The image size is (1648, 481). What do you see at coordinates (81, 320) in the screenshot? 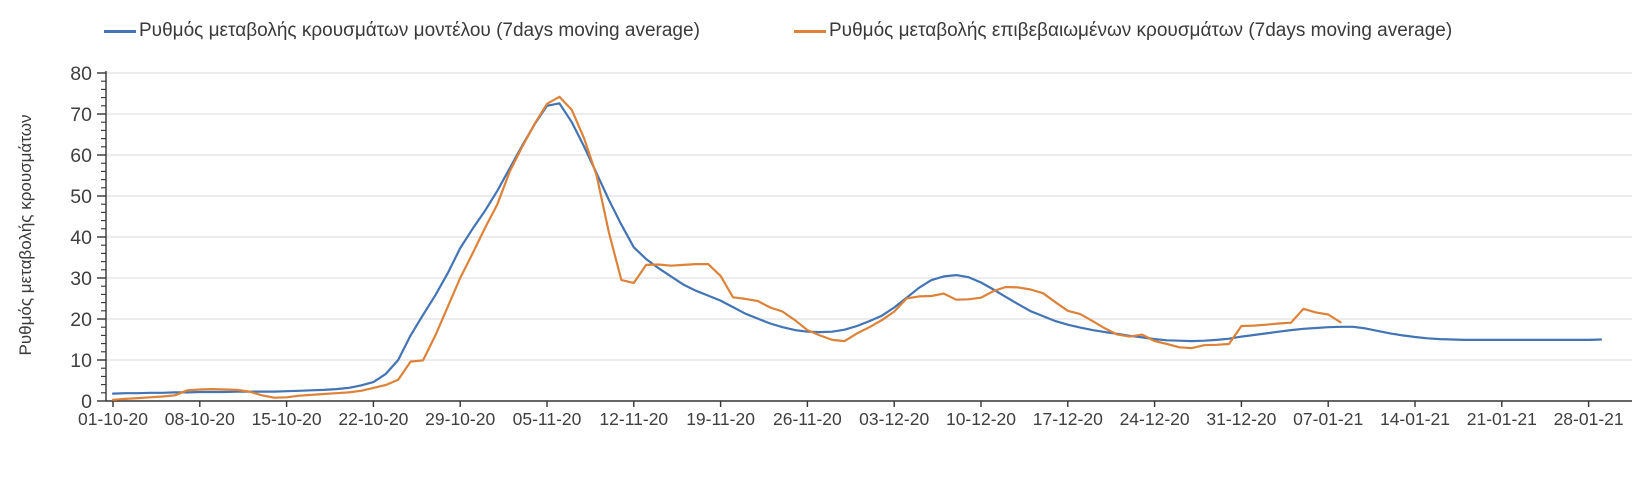
I see `y-tick-label: 20` at bounding box center [81, 320].